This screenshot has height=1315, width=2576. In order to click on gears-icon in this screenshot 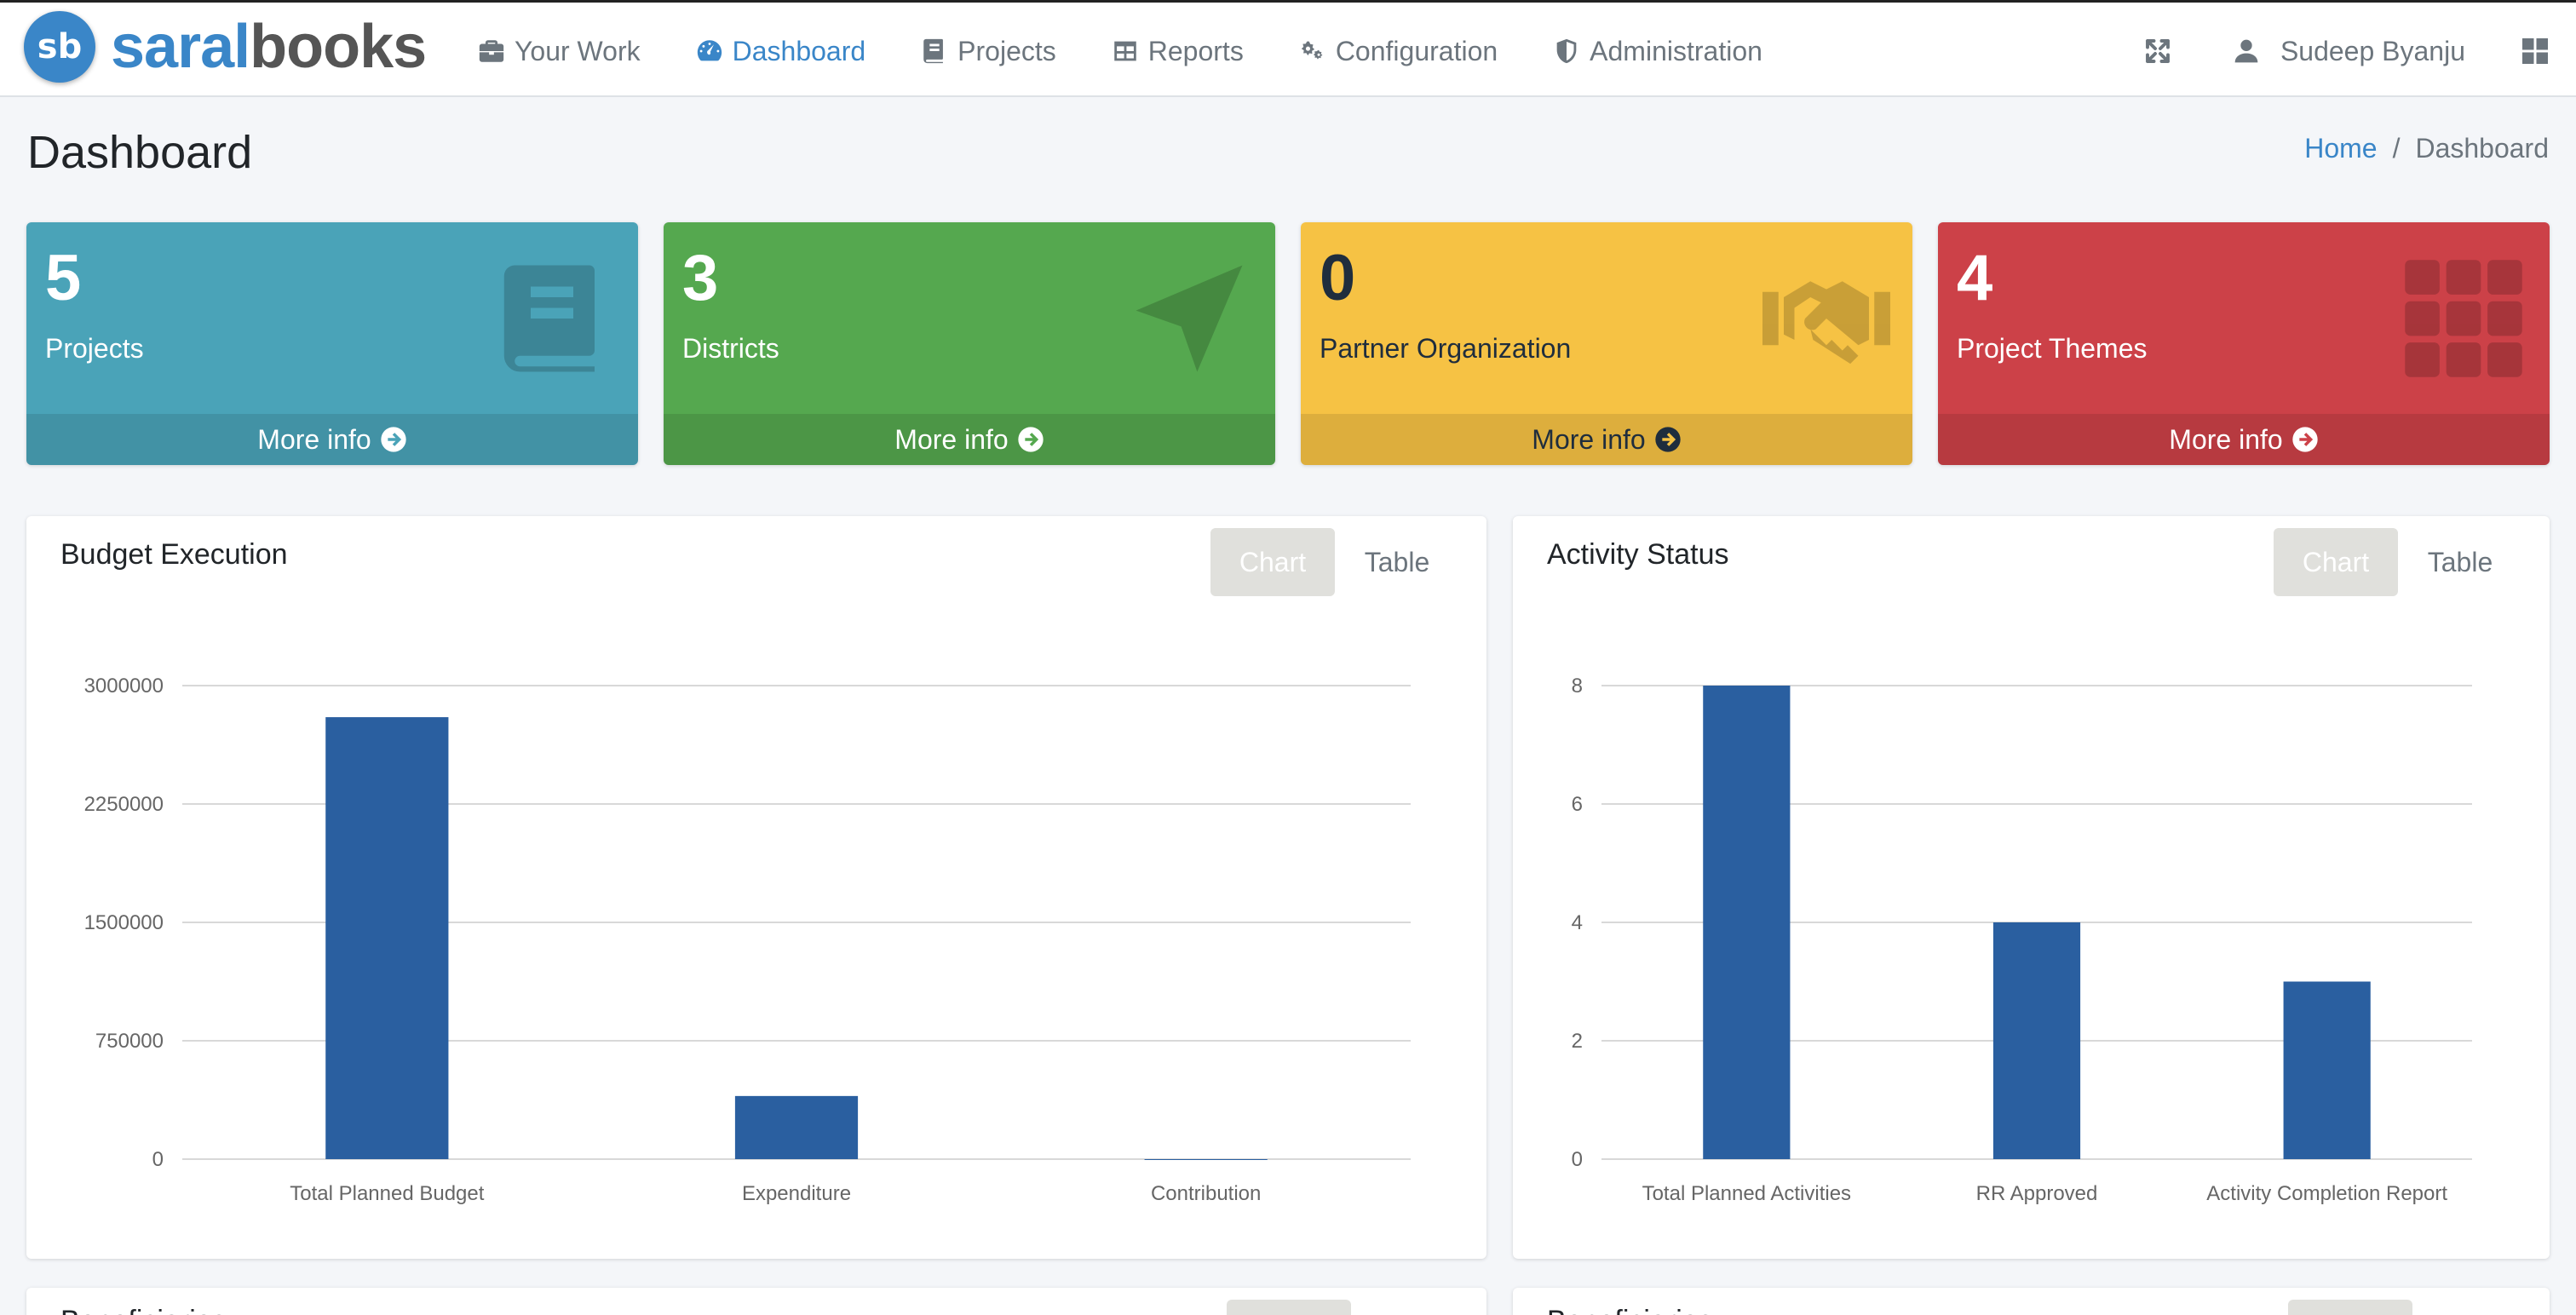, I will do `click(1312, 50)`.